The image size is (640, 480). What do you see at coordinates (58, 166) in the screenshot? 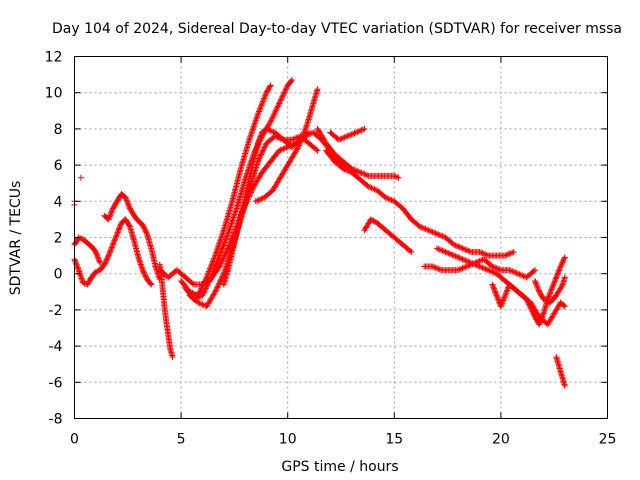
I see `y-tick-label: 6` at bounding box center [58, 166].